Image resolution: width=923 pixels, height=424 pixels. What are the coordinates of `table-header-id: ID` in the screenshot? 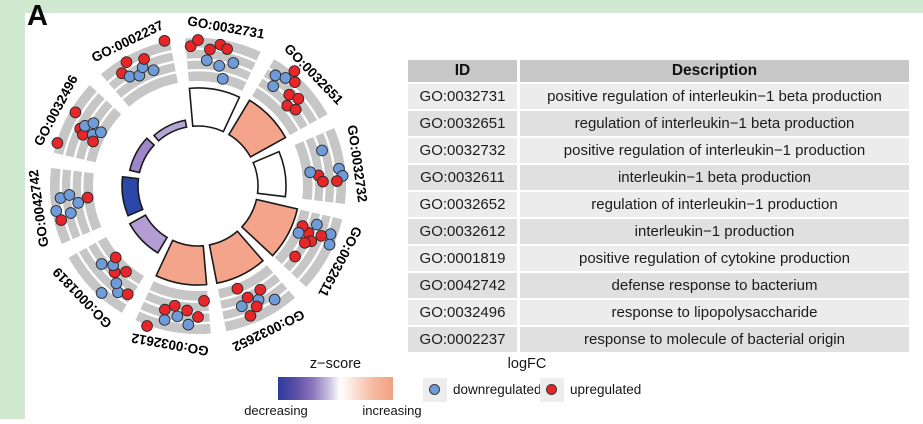 It's located at (462, 71).